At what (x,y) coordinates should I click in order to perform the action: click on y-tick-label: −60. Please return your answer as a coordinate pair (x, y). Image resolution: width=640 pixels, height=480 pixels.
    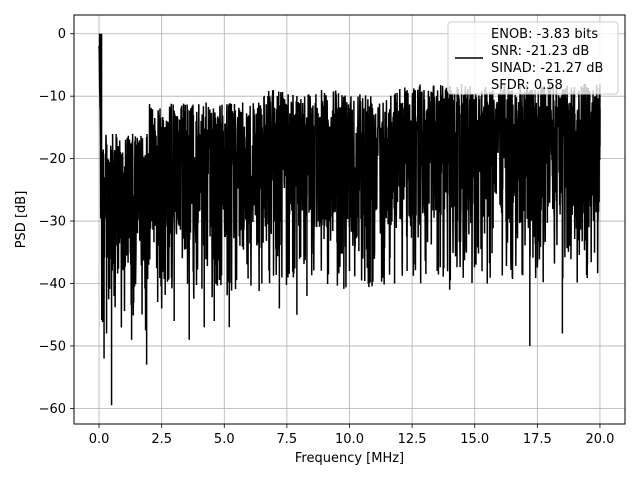
    Looking at the image, I should click on (52, 409).